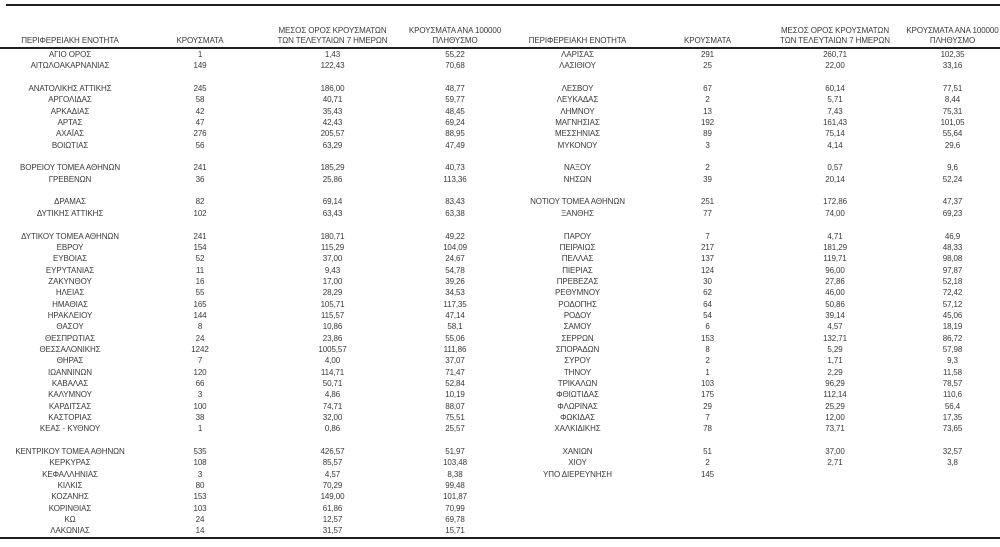  What do you see at coordinates (500, 99) in the screenshot?
I see `table-row: ΑΡΓΟΛΙΔΑΣ 58 40,71 59,77 ΛΕΥΚΑΔΑΣ 2 5,71 8,44` at bounding box center [500, 99].